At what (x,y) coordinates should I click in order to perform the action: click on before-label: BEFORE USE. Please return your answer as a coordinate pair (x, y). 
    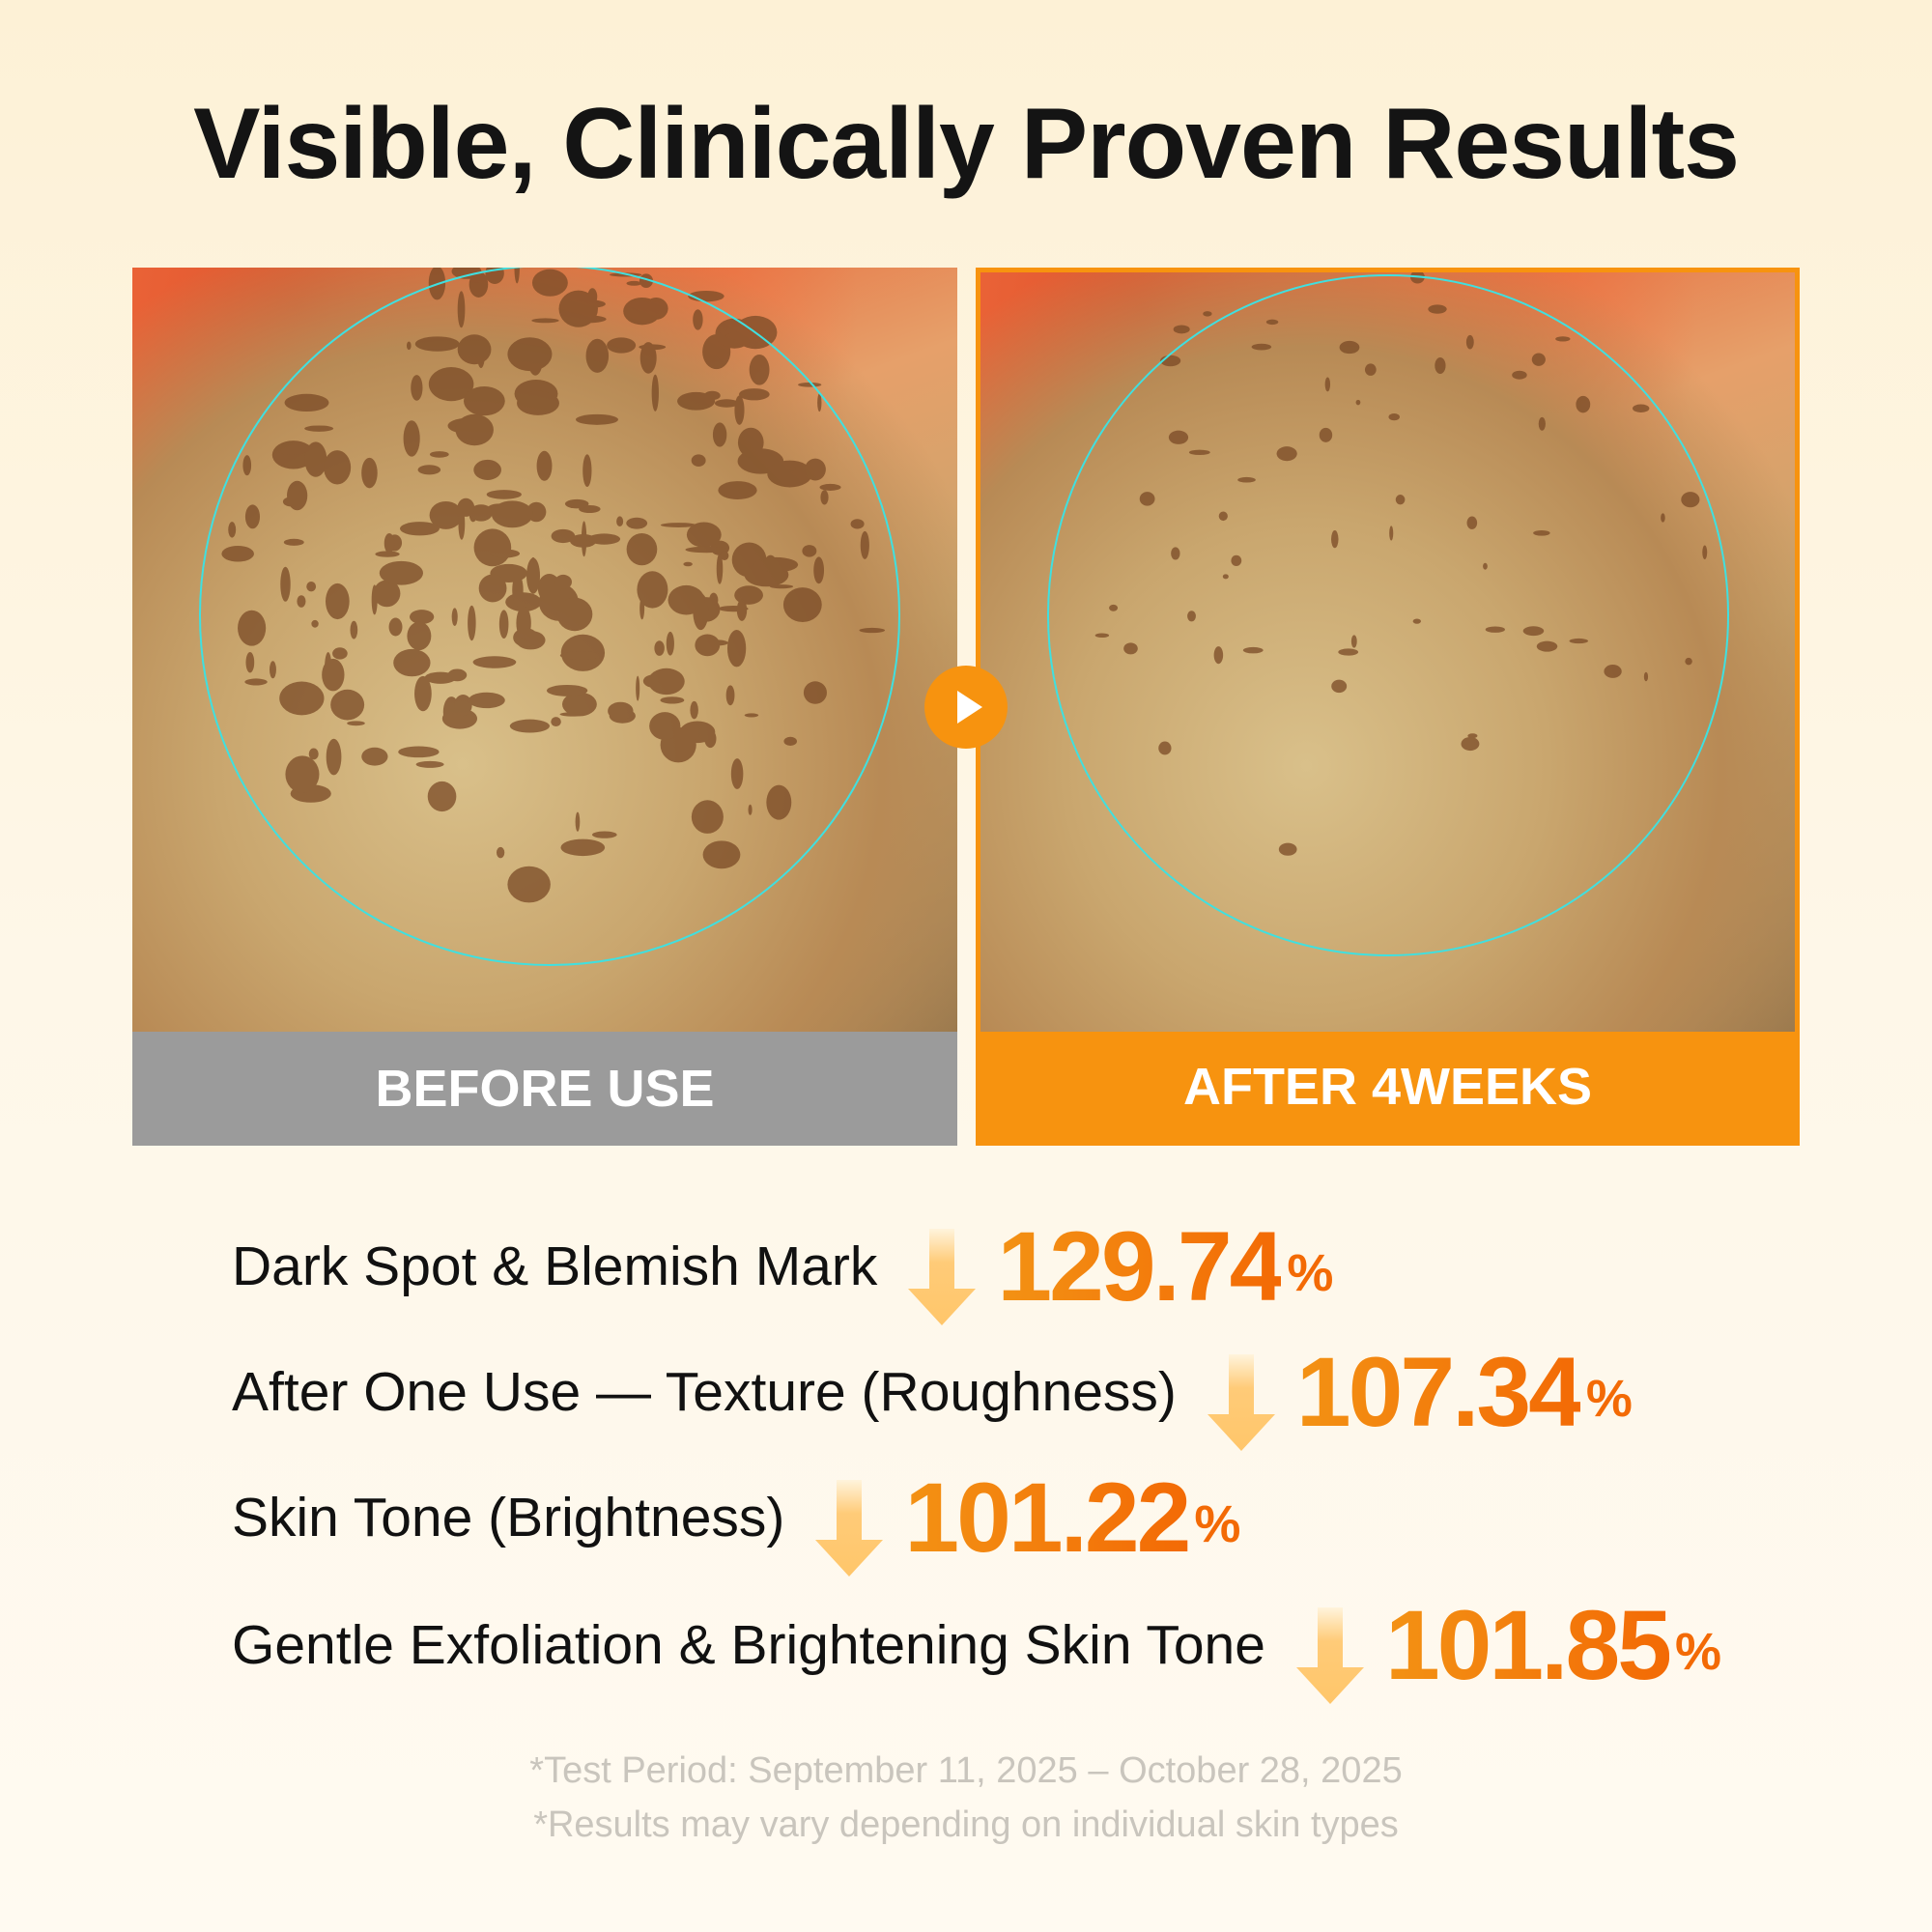
    Looking at the image, I should click on (544, 1089).